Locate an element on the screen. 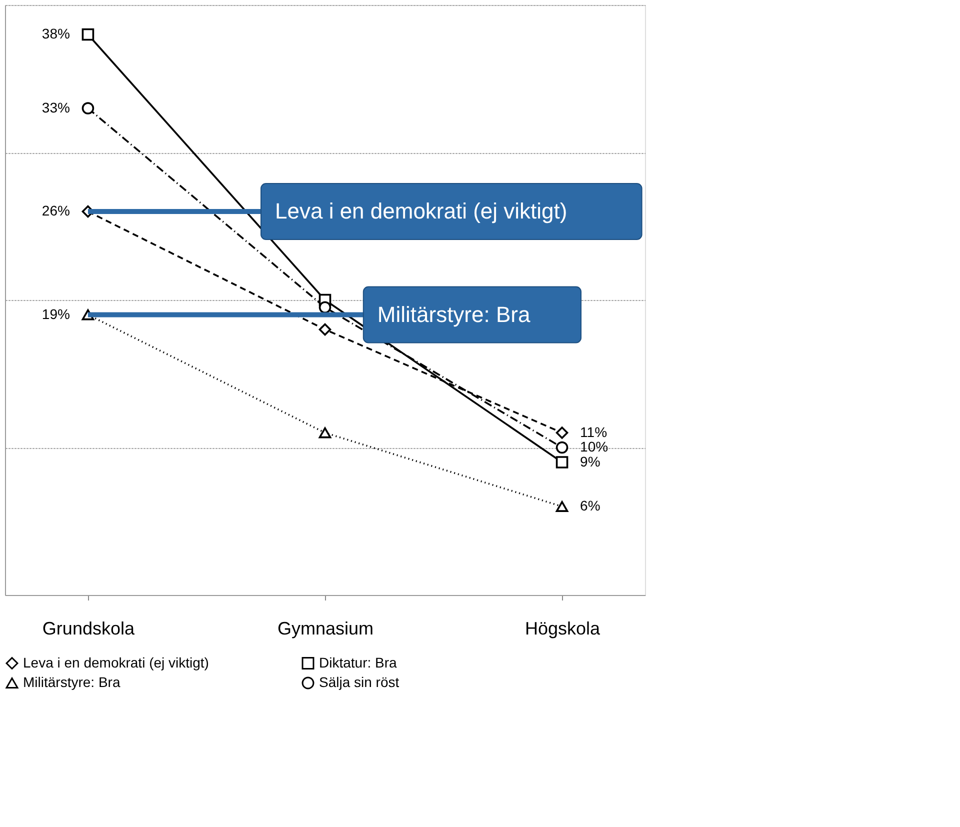 Image resolution: width=960 pixels, height=827 pixels. legend-label: Sälja sin röst is located at coordinates (359, 682).